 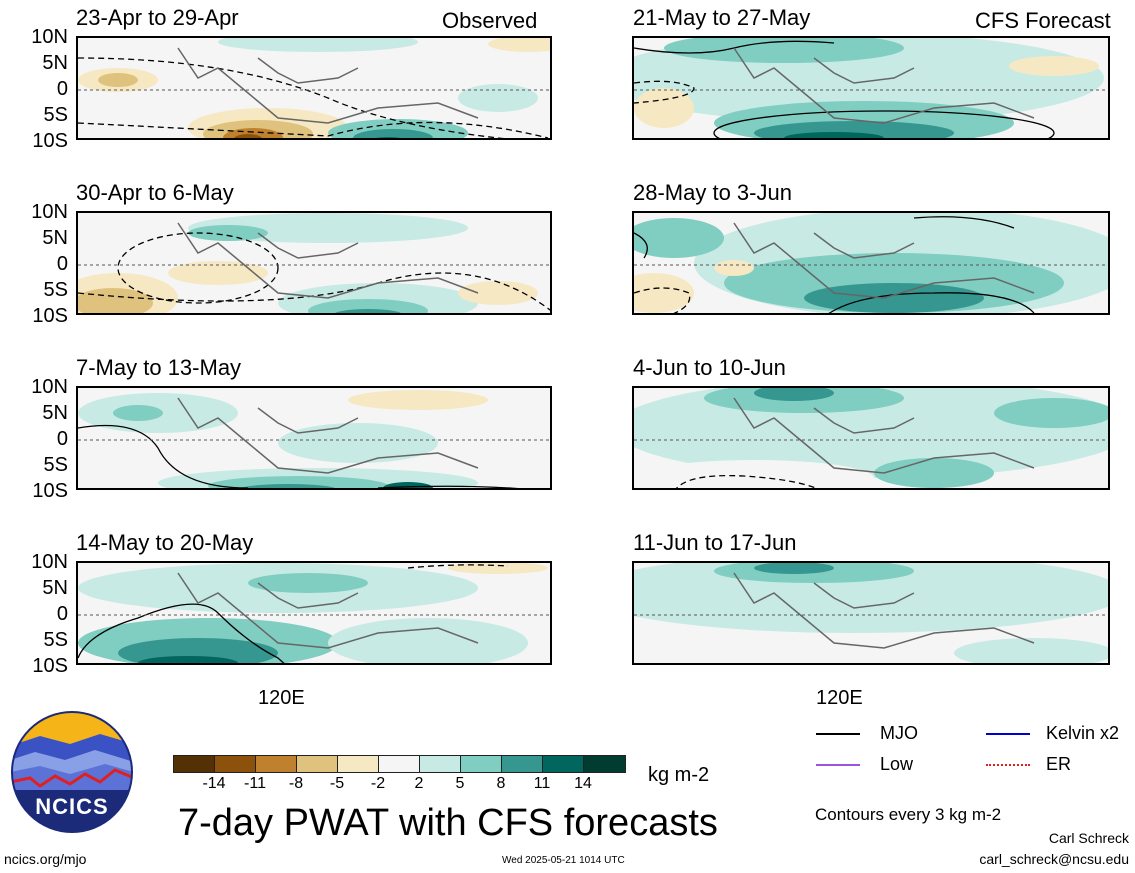 I want to click on legend-line-mjo, so click(x=838, y=734).